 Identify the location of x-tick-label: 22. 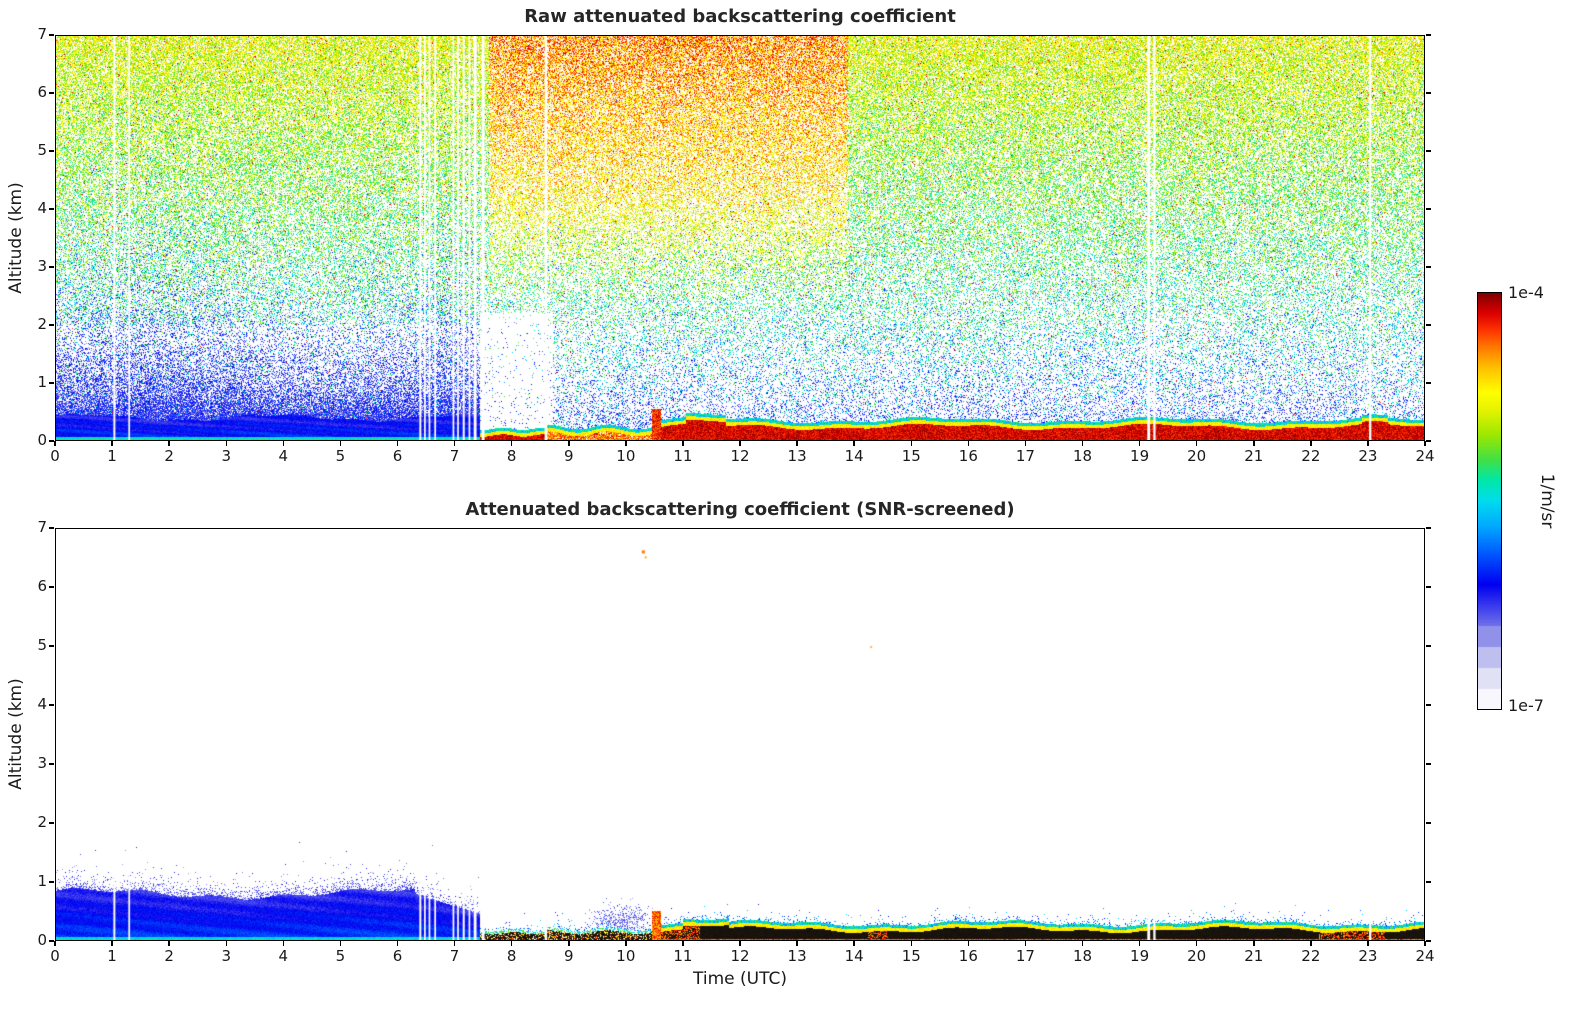
(1311, 956).